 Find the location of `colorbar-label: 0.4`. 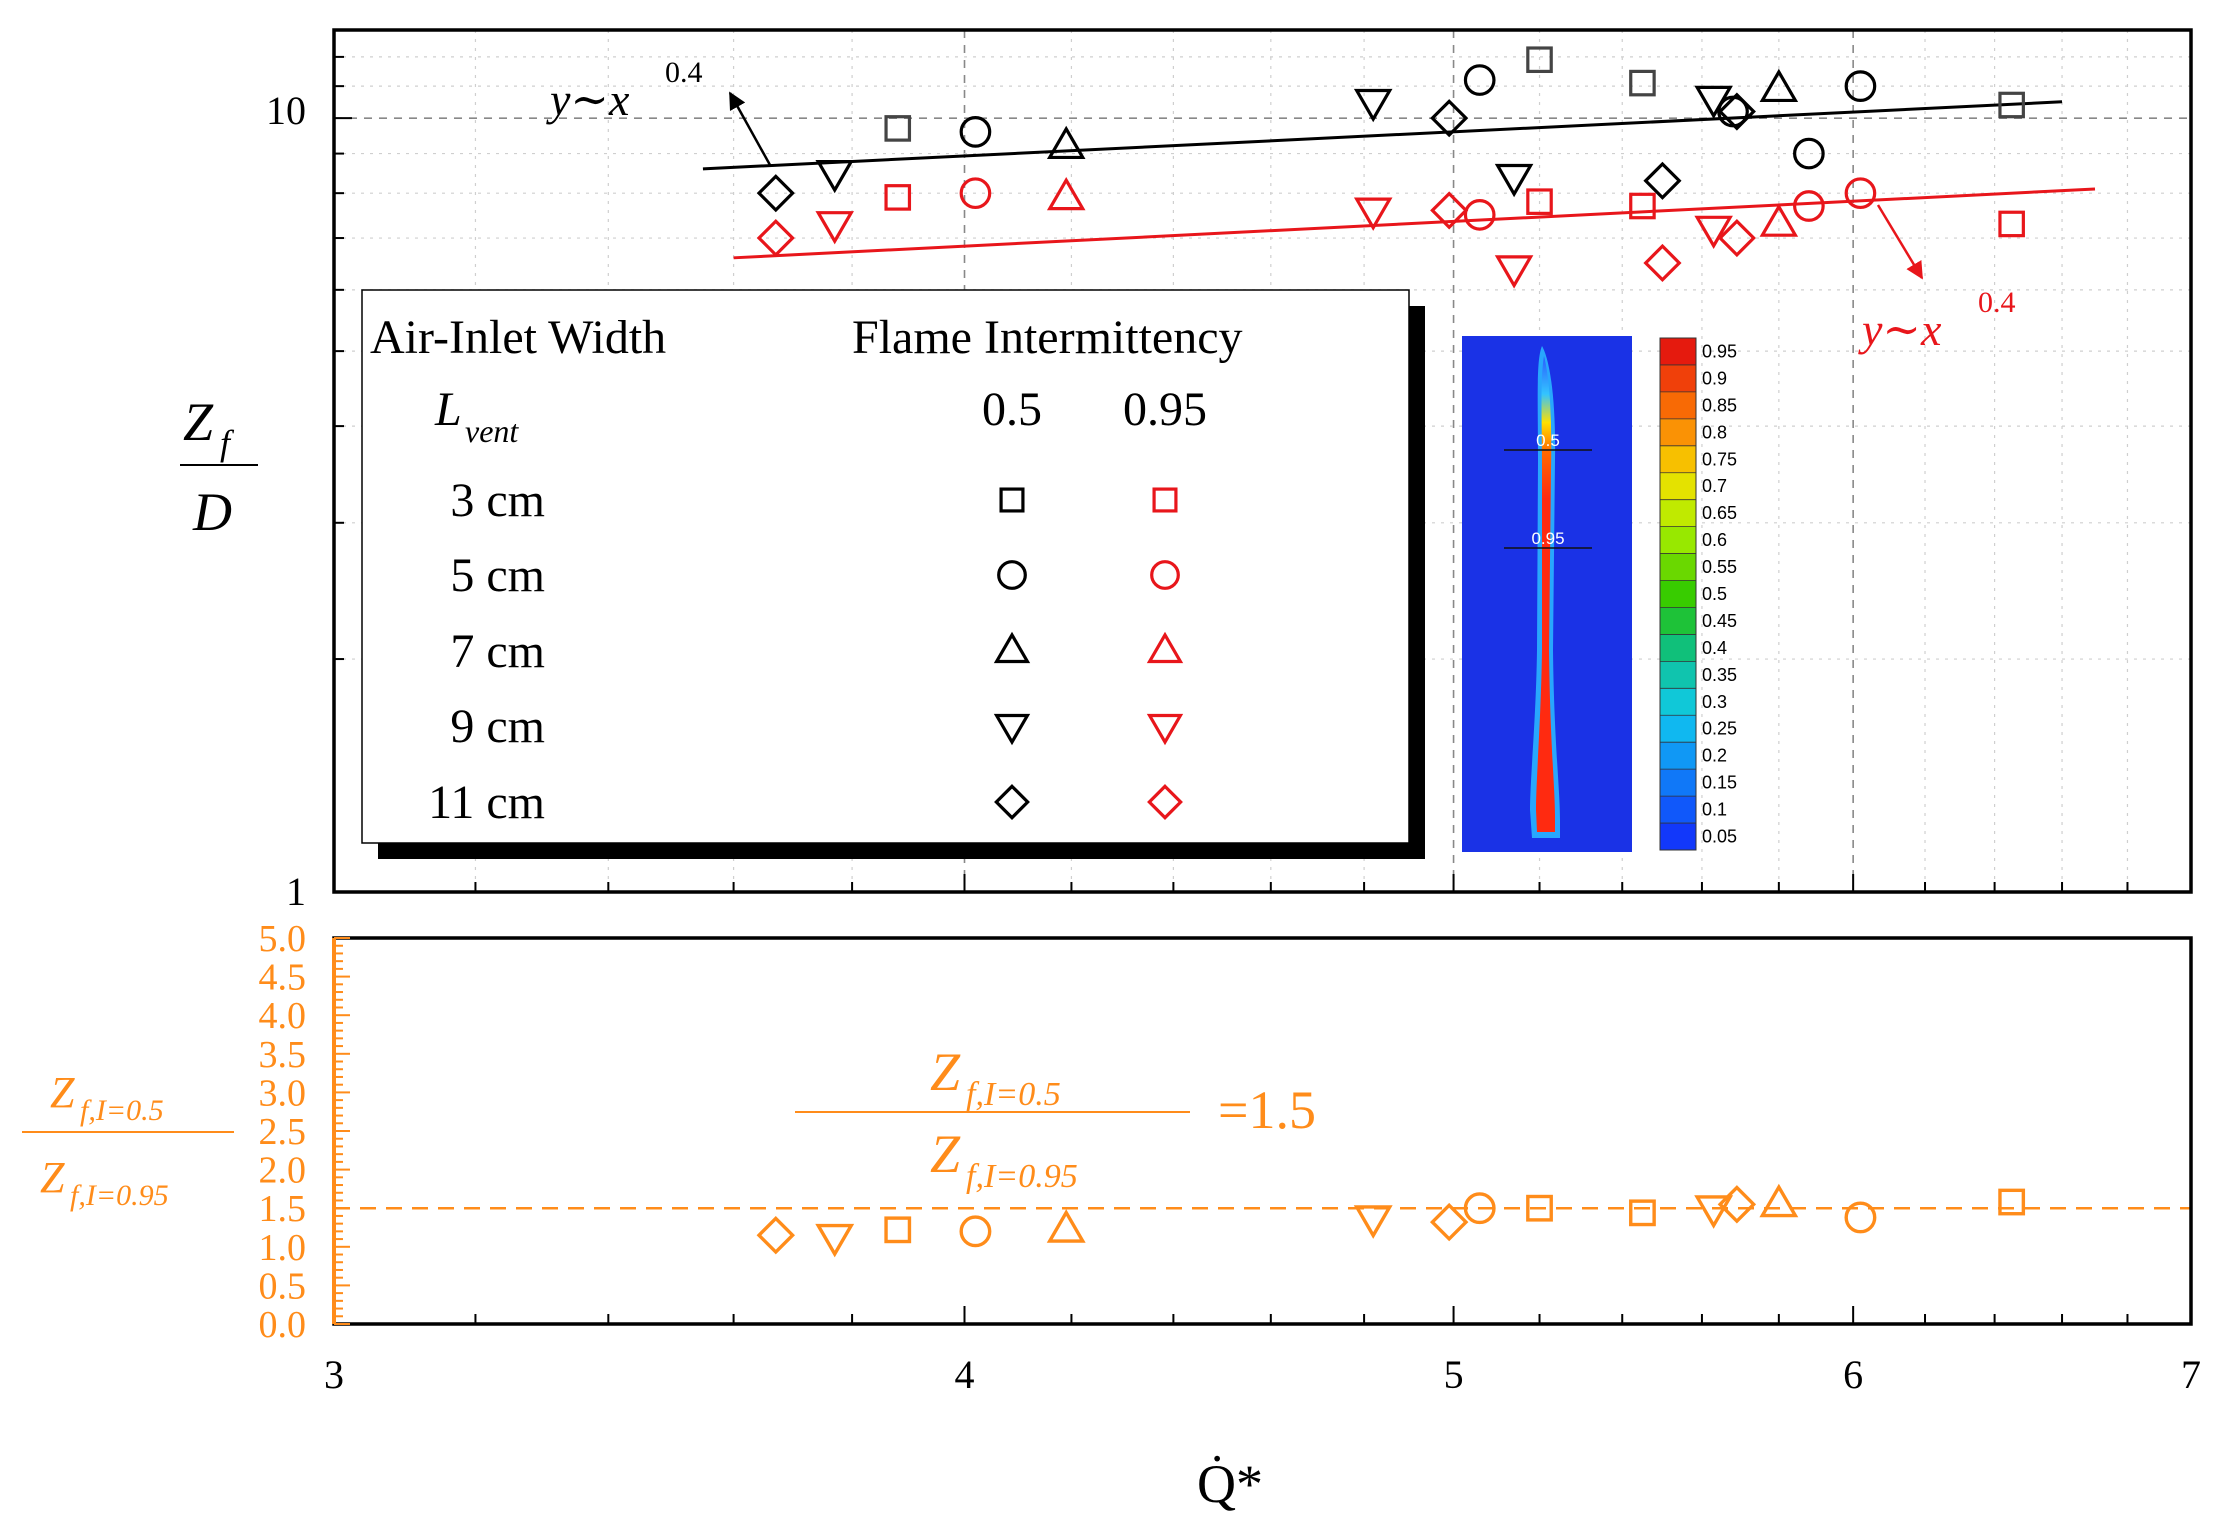

colorbar-label: 0.4 is located at coordinates (1714, 648).